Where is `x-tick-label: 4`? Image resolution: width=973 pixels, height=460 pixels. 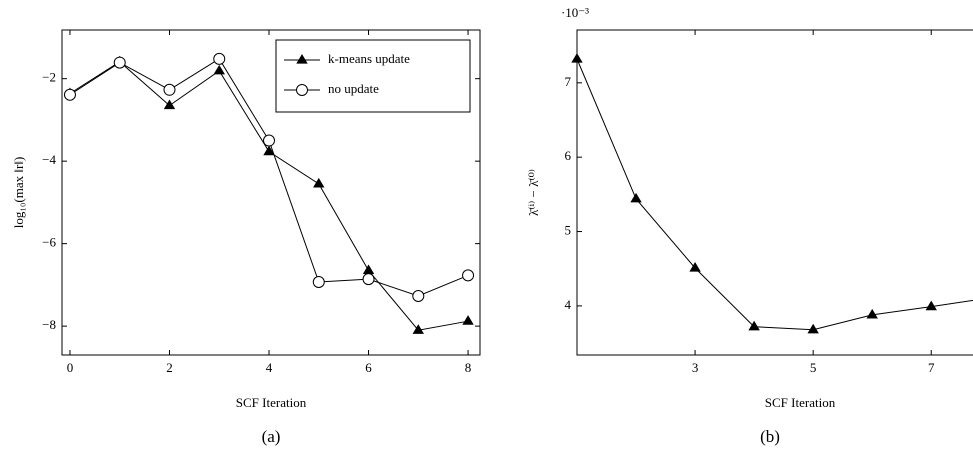
x-tick-label: 4 is located at coordinates (269, 367).